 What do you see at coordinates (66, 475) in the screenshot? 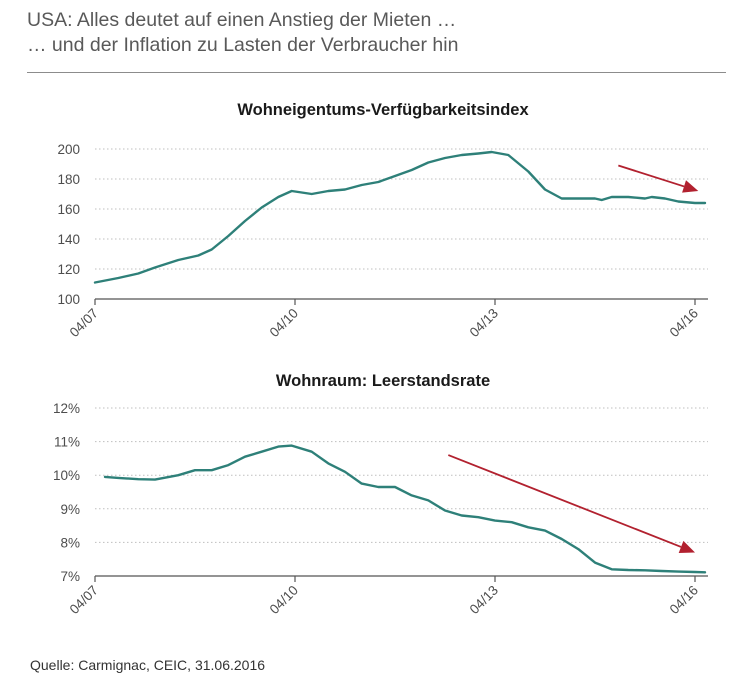
I see `y-tick-label: 10%` at bounding box center [66, 475].